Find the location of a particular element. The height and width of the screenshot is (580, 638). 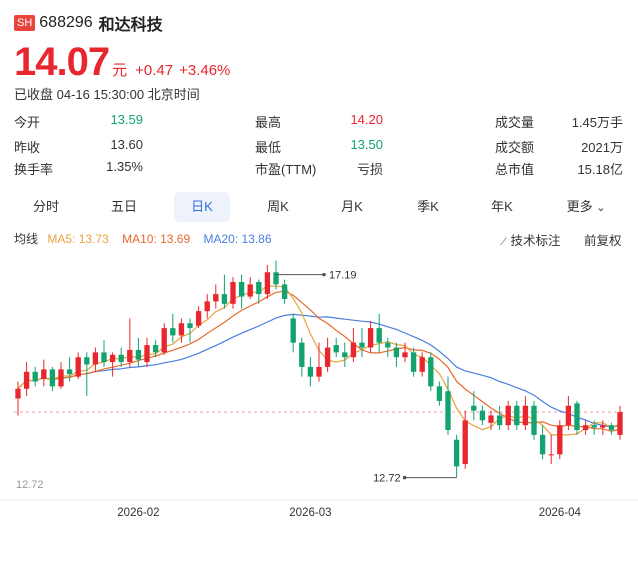

ma5-value: MA5: 13.73 is located at coordinates (78, 239).